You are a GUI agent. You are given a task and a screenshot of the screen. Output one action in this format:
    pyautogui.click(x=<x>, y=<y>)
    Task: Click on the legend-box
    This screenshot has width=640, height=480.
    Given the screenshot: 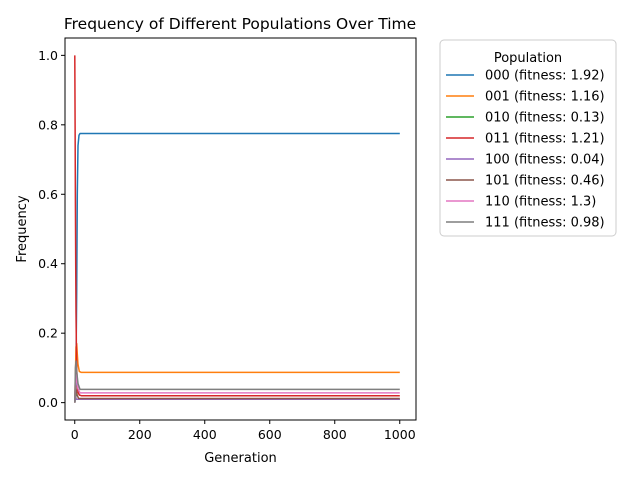 What is the action you would take?
    pyautogui.click(x=528, y=138)
    